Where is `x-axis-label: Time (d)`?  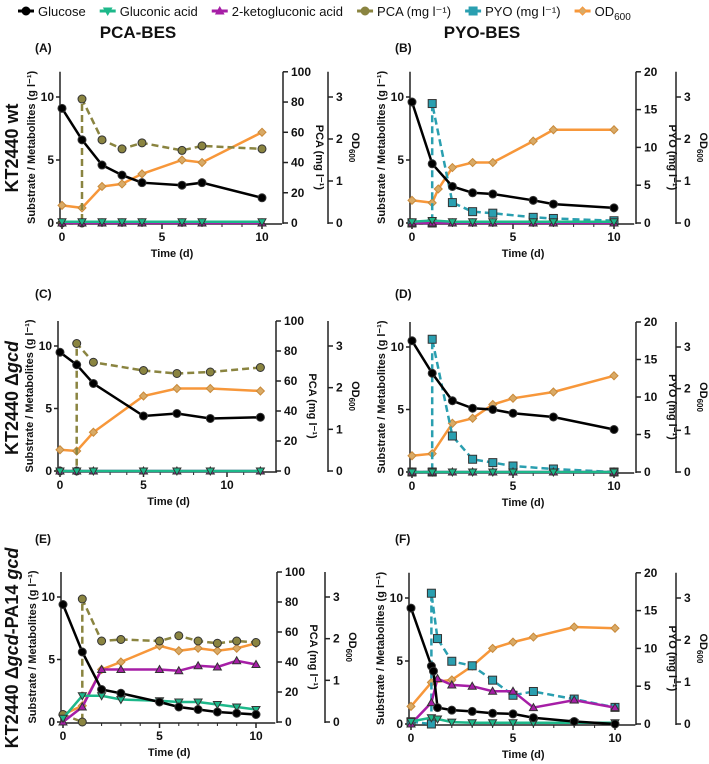 x-axis-label: Time (d) is located at coordinates (523, 755).